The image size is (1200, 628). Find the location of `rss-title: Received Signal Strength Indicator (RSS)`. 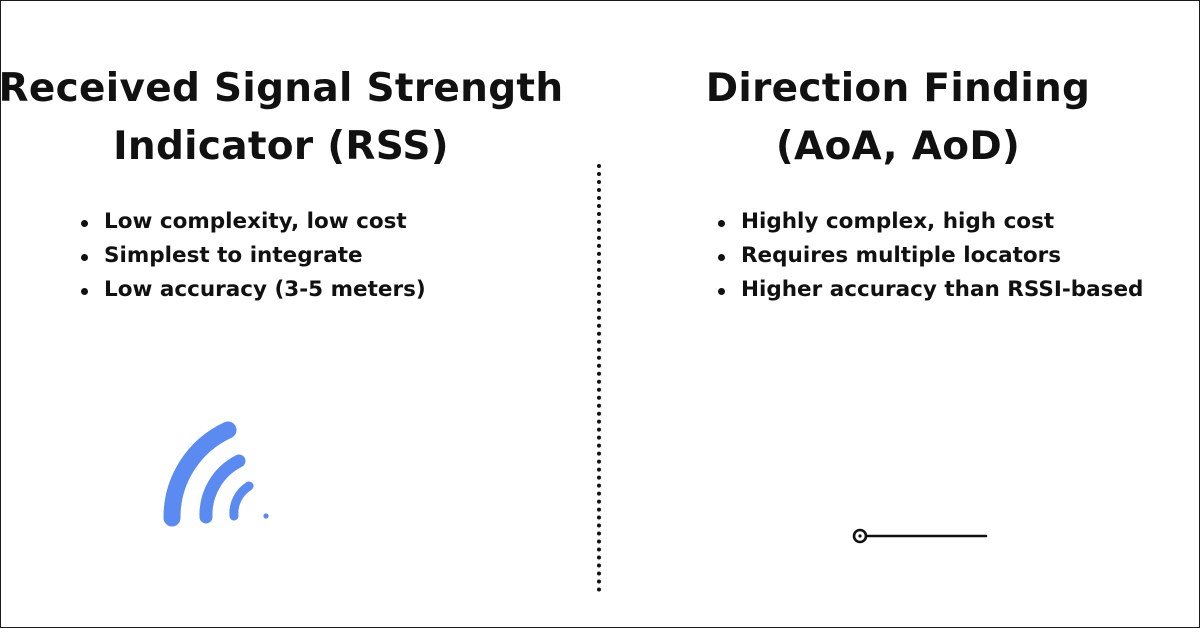

rss-title: Received Signal Strength Indicator (RSS) is located at coordinates (290, 118).